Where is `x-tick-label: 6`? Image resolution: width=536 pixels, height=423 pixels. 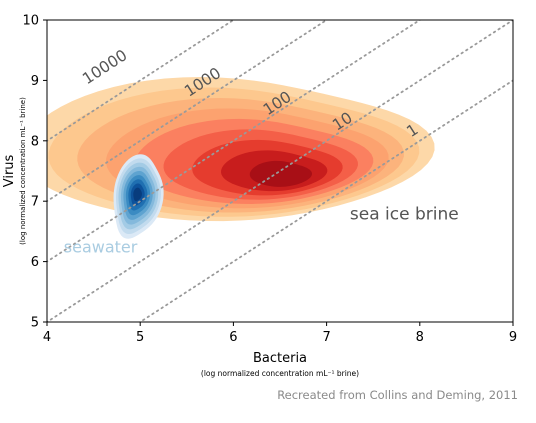
x-tick-label: 6 is located at coordinates (233, 337).